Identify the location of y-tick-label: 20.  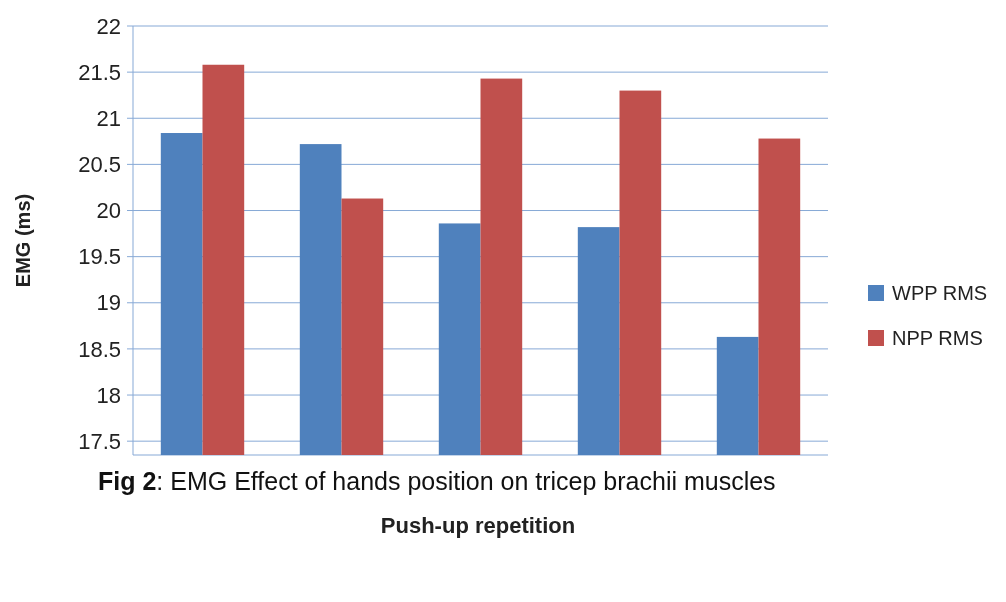
(108, 211).